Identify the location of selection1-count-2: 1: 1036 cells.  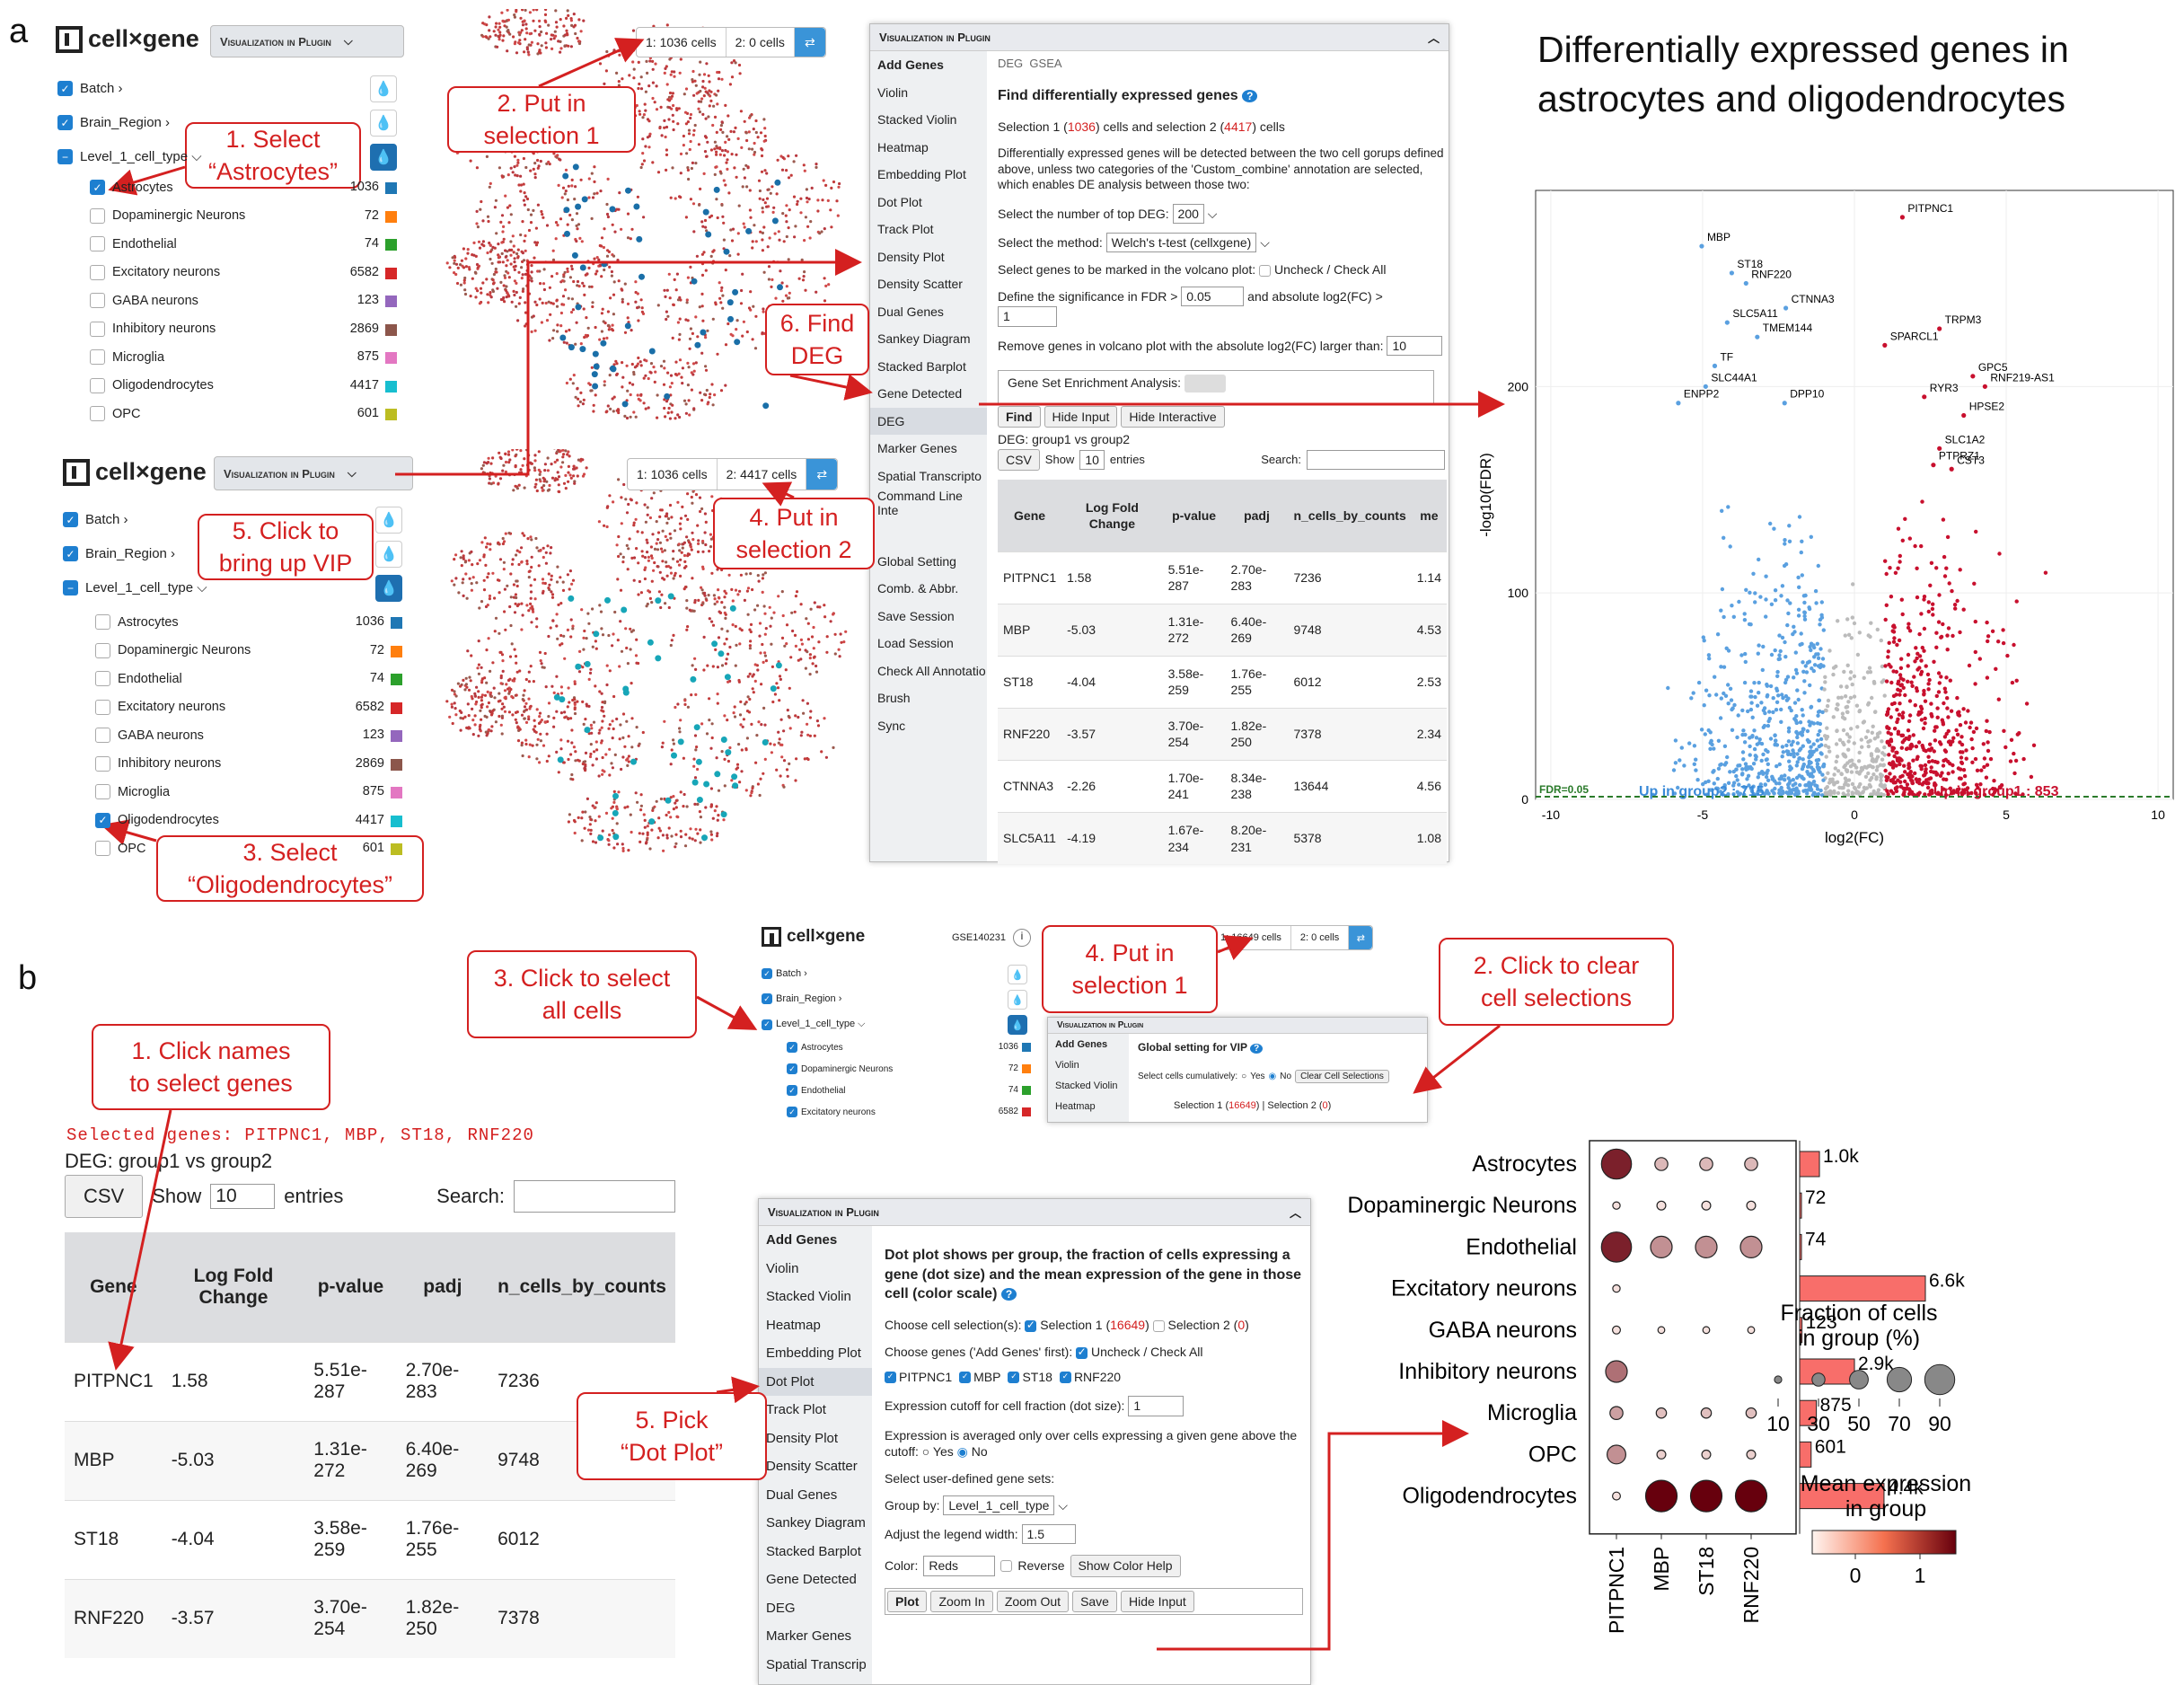
(673, 475).